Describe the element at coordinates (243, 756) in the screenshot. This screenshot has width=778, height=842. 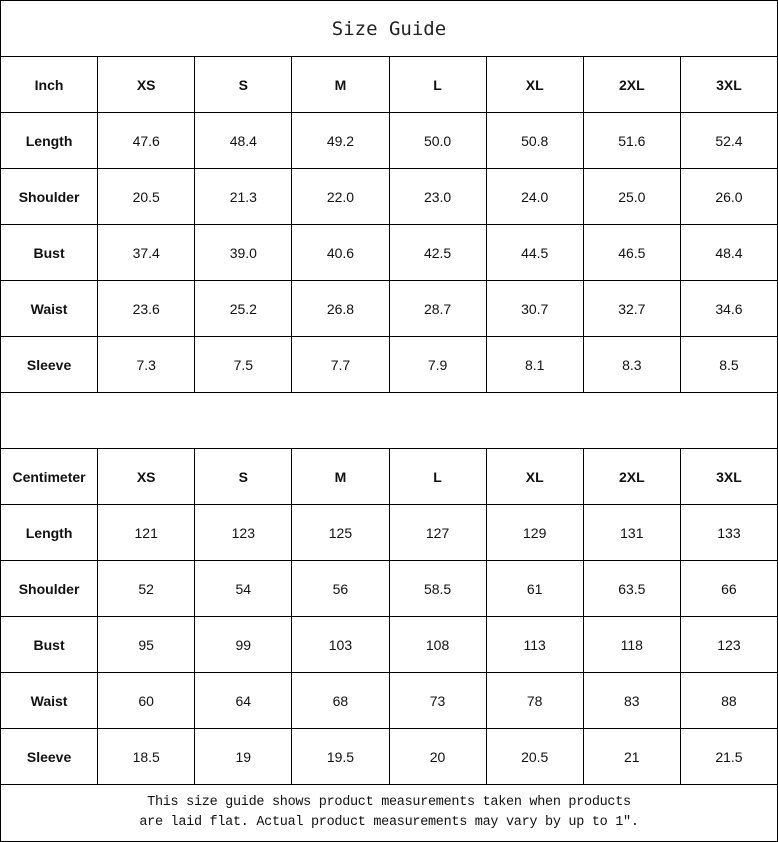
I see `measurement-cell: 19` at that location.